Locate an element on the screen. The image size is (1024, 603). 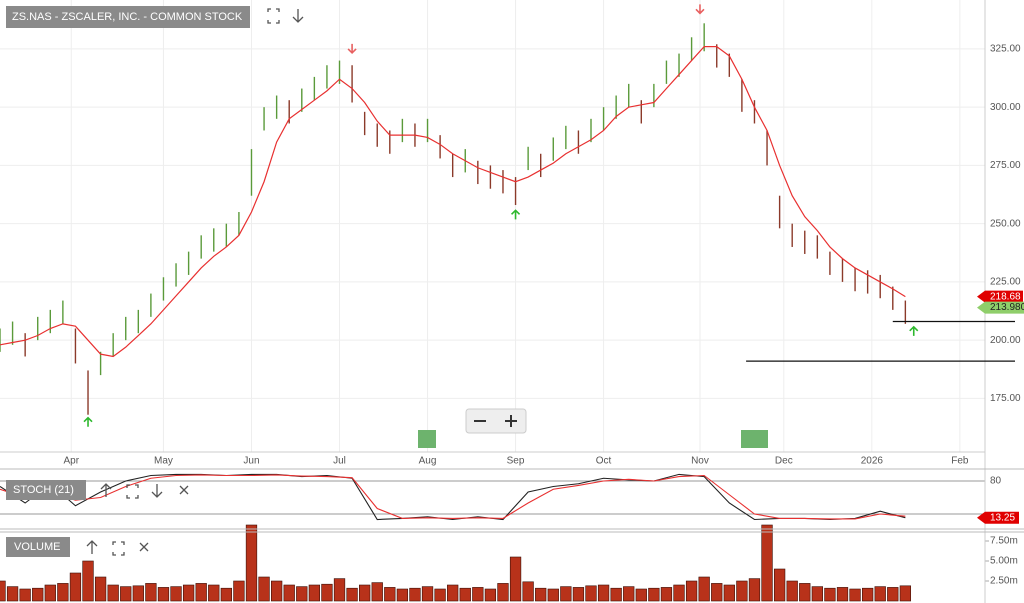
x-tick-label: Jun is located at coordinates (251, 461).